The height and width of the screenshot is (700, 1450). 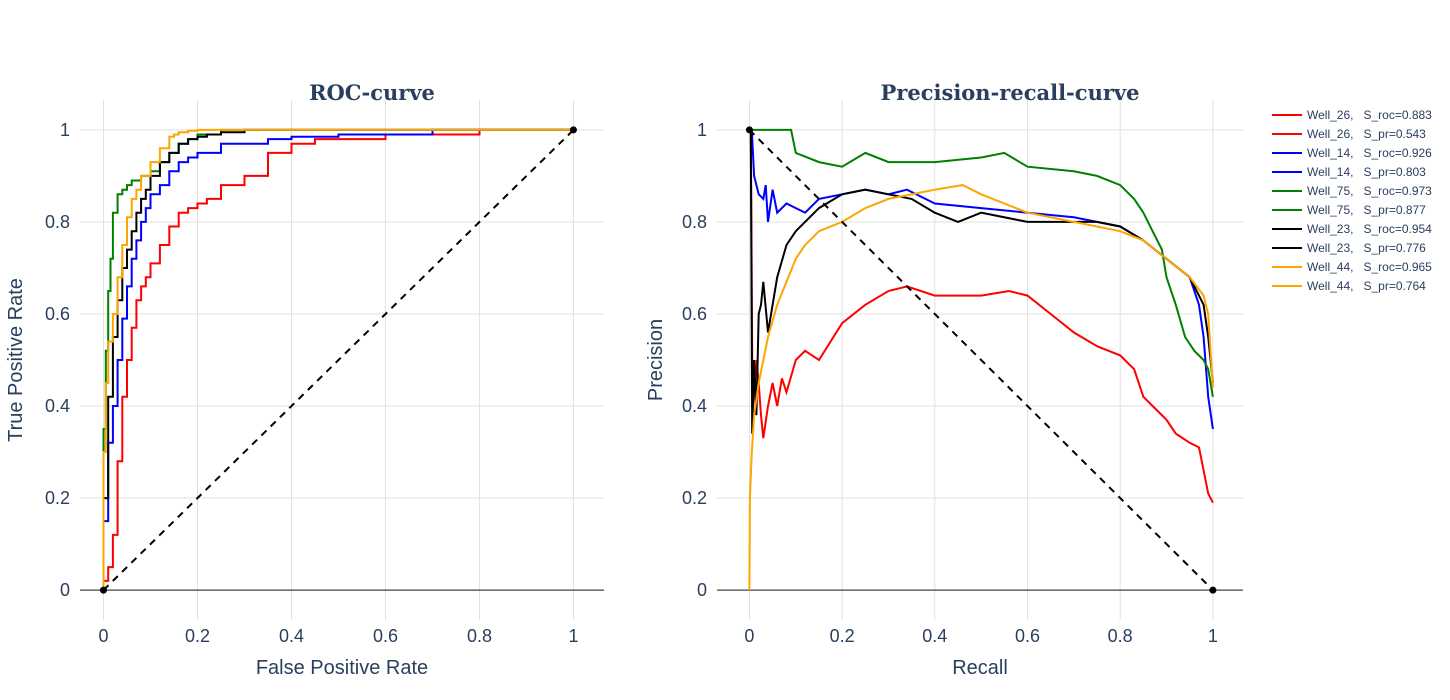 What do you see at coordinates (934, 636) in the screenshot?
I see `pr-xtick-label: 0.4` at bounding box center [934, 636].